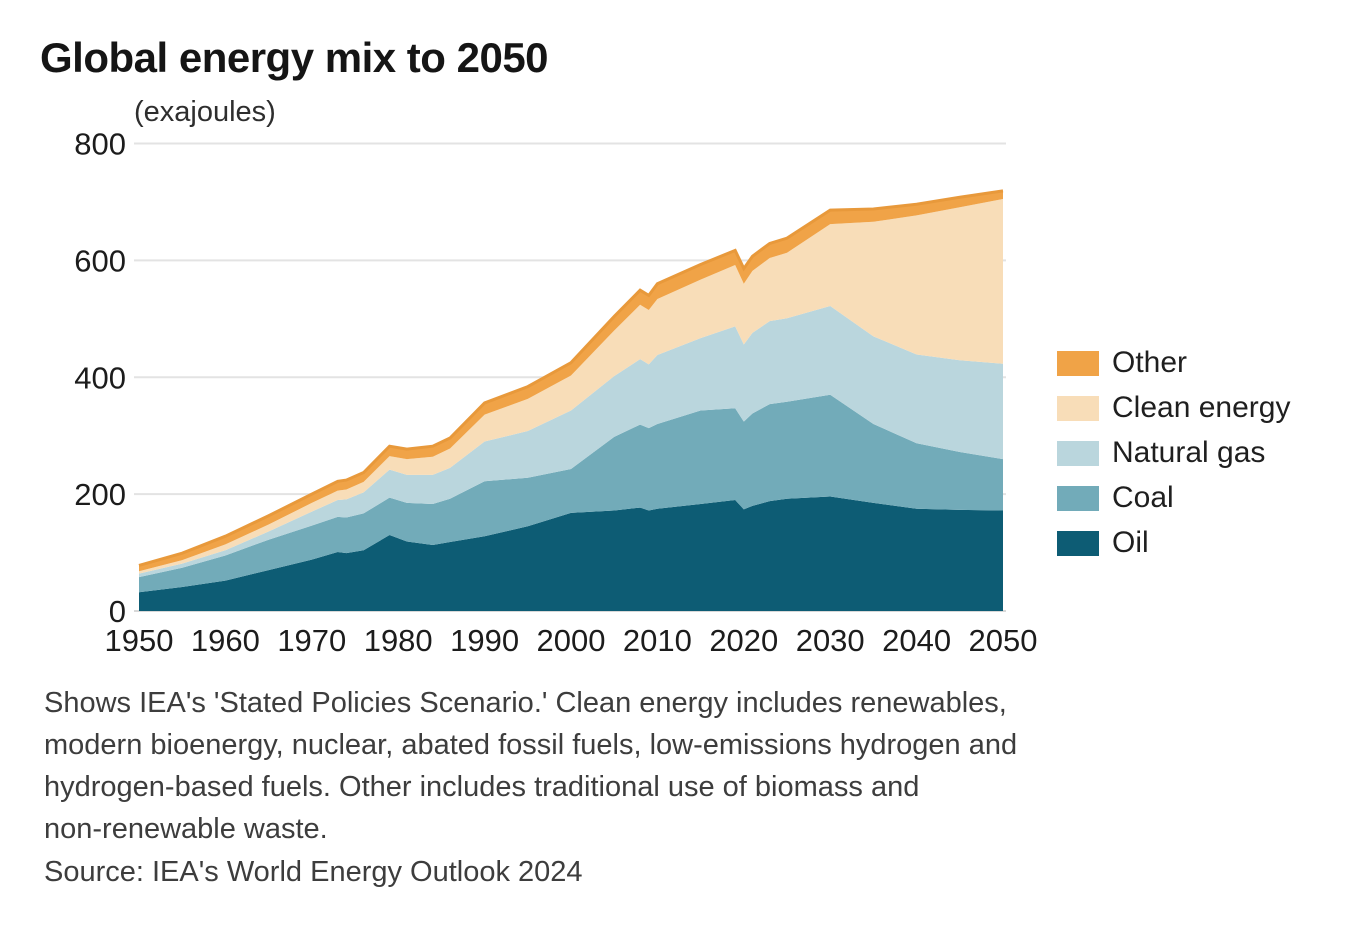  Describe the element at coordinates (311, 640) in the screenshot. I see `x-tick-label: 1970` at that location.